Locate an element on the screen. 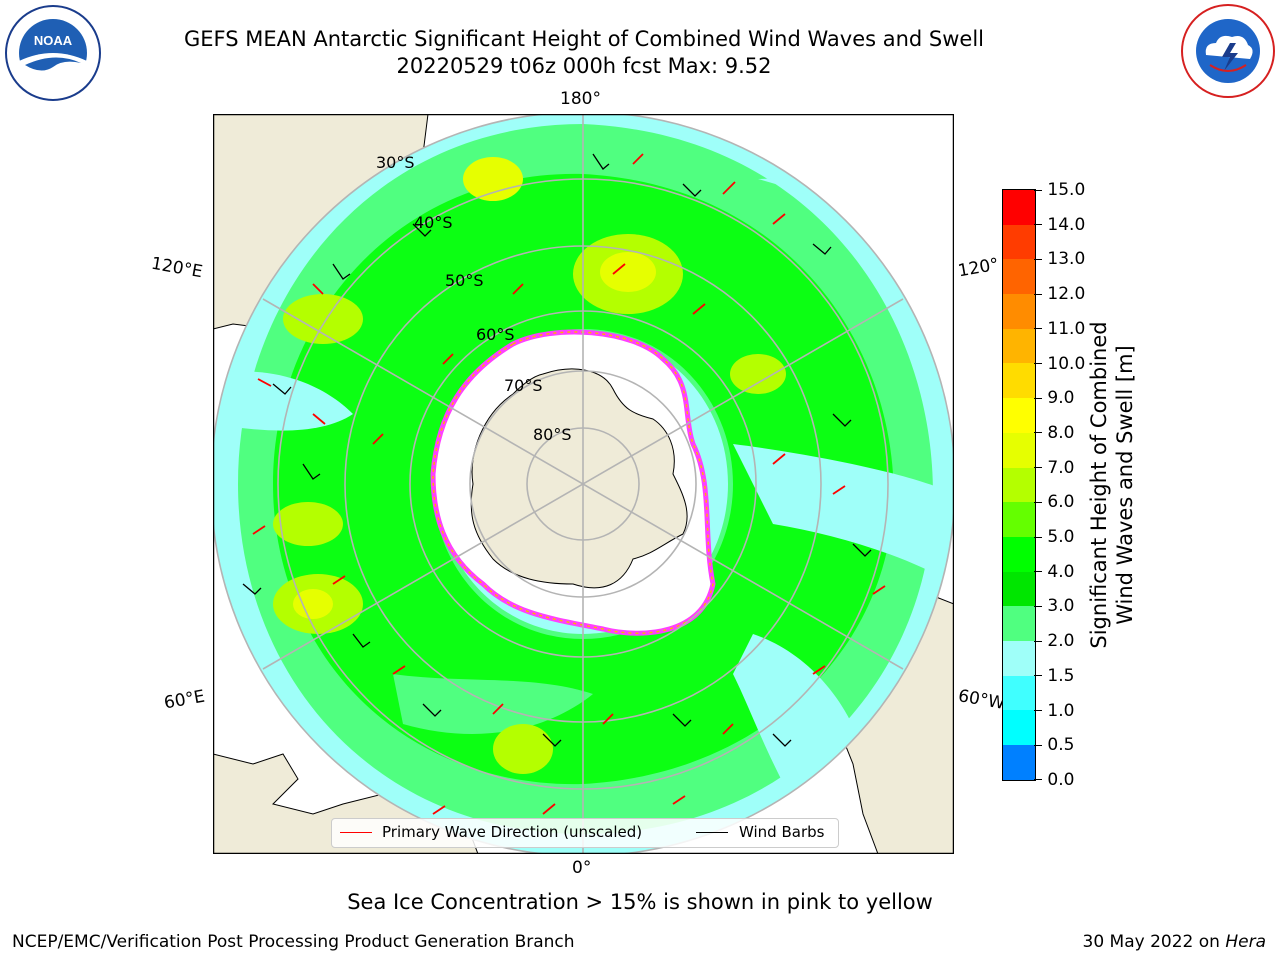 The width and height of the screenshot is (1280, 960). colorbar-tick: 10.0 is located at coordinates (1066, 363).